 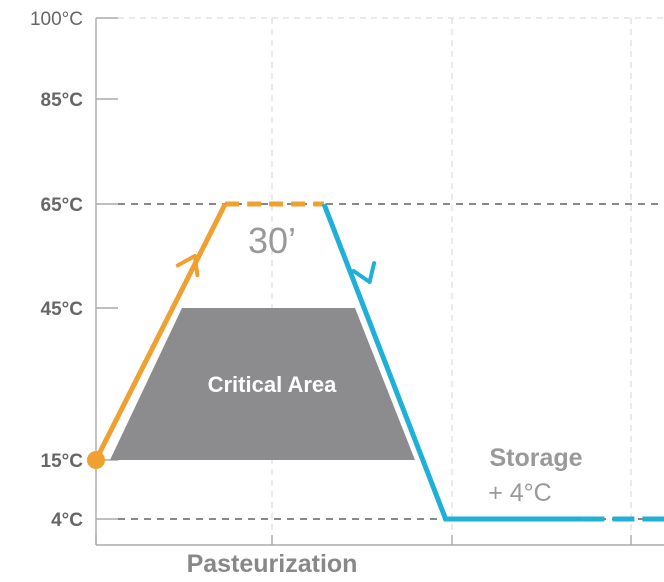 I want to click on series-2-arrow, so click(x=364, y=272).